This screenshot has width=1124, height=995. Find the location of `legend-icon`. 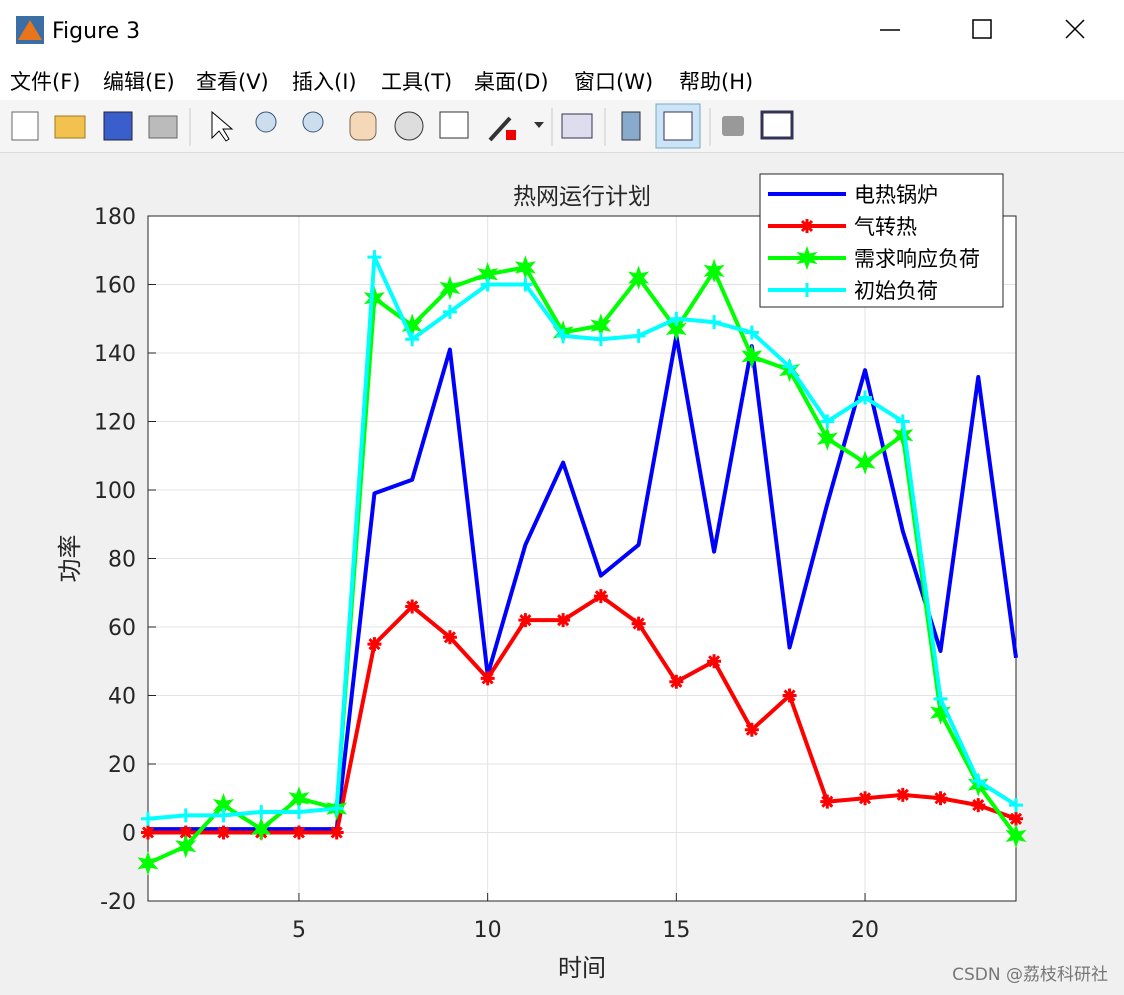

legend-icon is located at coordinates (678, 126).